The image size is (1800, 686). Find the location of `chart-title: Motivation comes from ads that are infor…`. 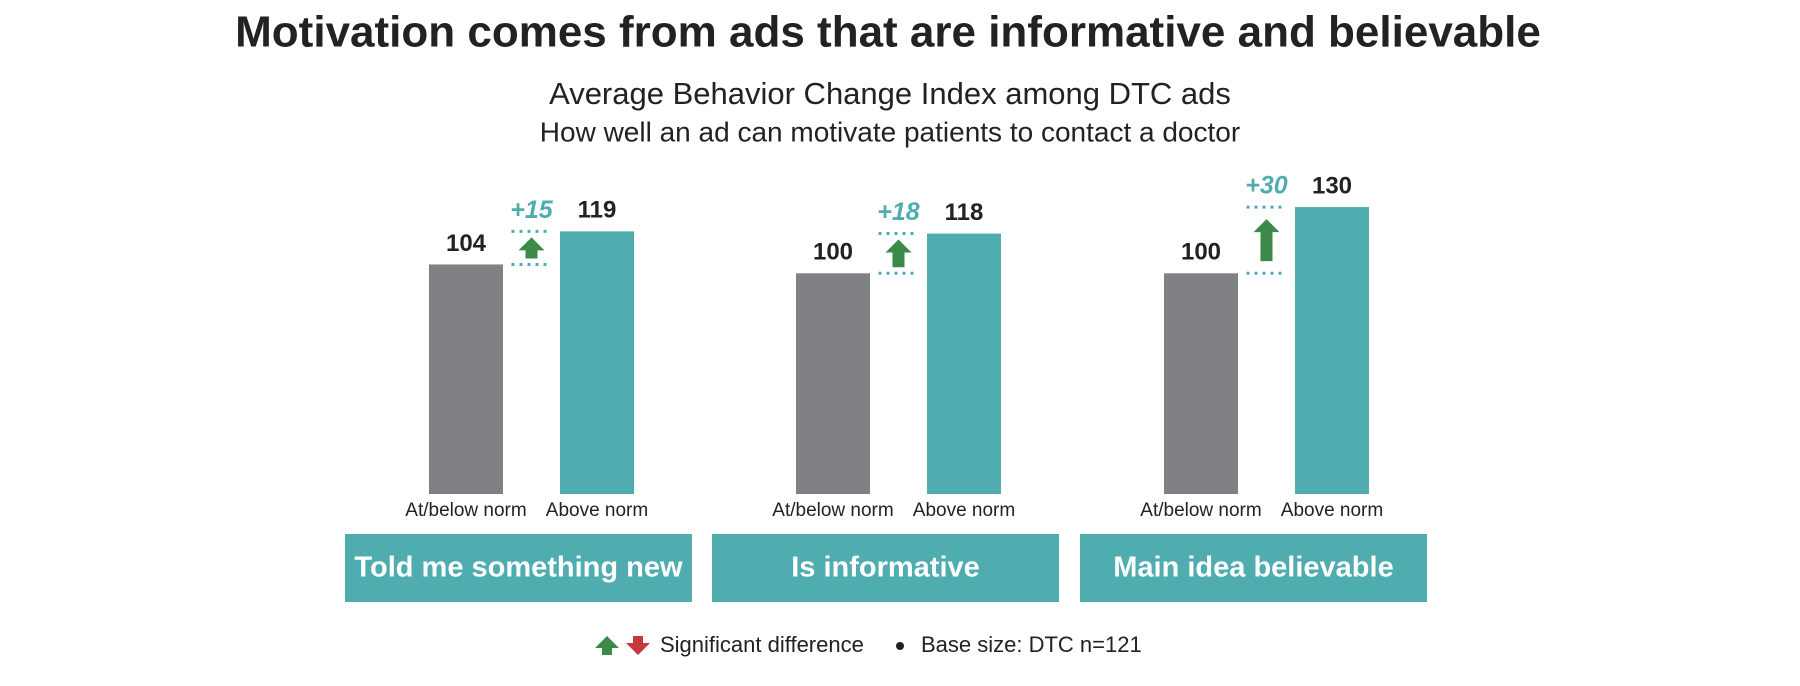

chart-title: Motivation comes from ads that are infor… is located at coordinates (888, 32).